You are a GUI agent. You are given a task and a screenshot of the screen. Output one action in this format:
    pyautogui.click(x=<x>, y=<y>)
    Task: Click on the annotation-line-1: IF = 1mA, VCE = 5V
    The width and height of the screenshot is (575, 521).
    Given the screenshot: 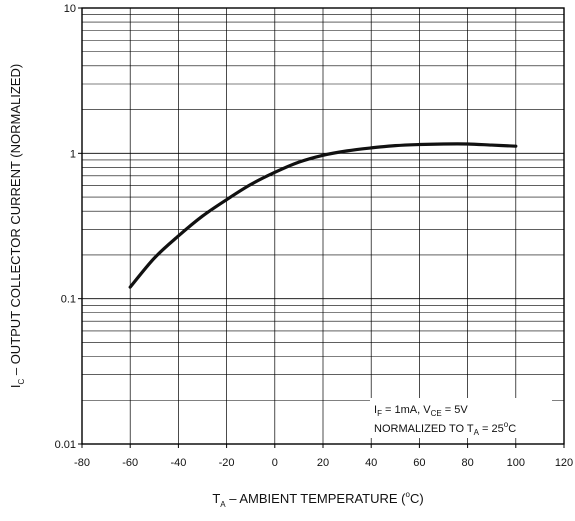 What is the action you would take?
    pyautogui.click(x=421, y=411)
    